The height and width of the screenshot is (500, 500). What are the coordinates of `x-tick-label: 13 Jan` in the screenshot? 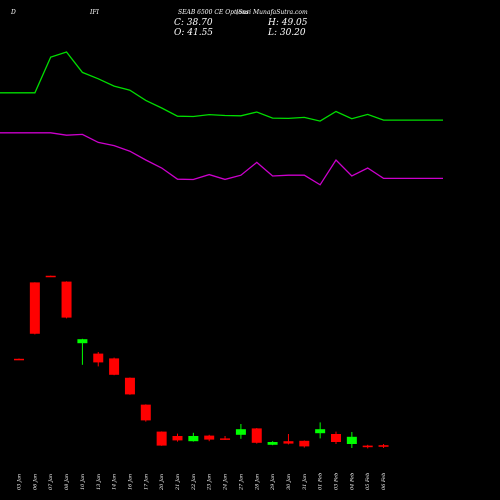 It's located at (99, 482).